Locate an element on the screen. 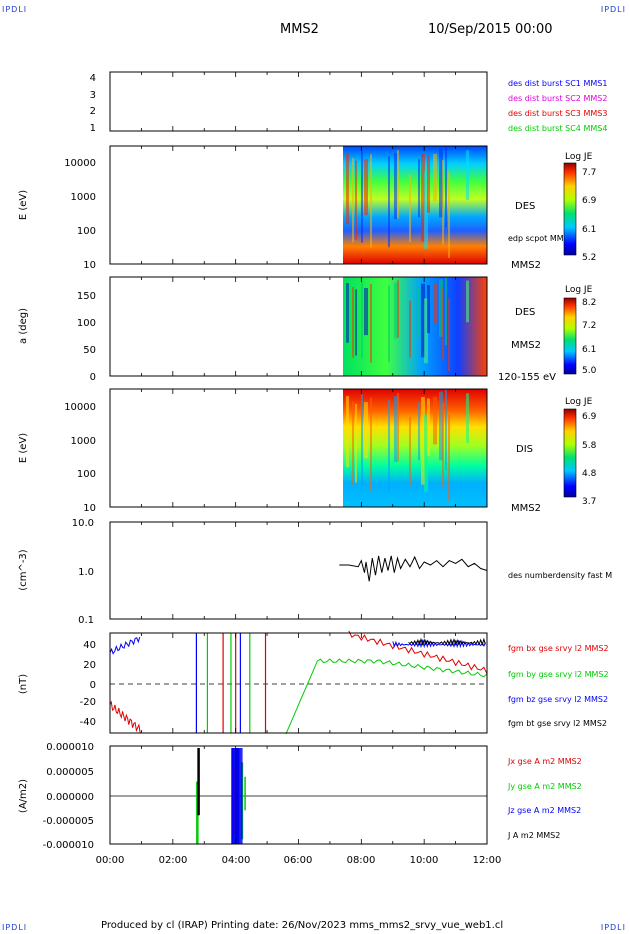 The width and height of the screenshot is (630, 934). density-series-line is located at coordinates (413, 568).